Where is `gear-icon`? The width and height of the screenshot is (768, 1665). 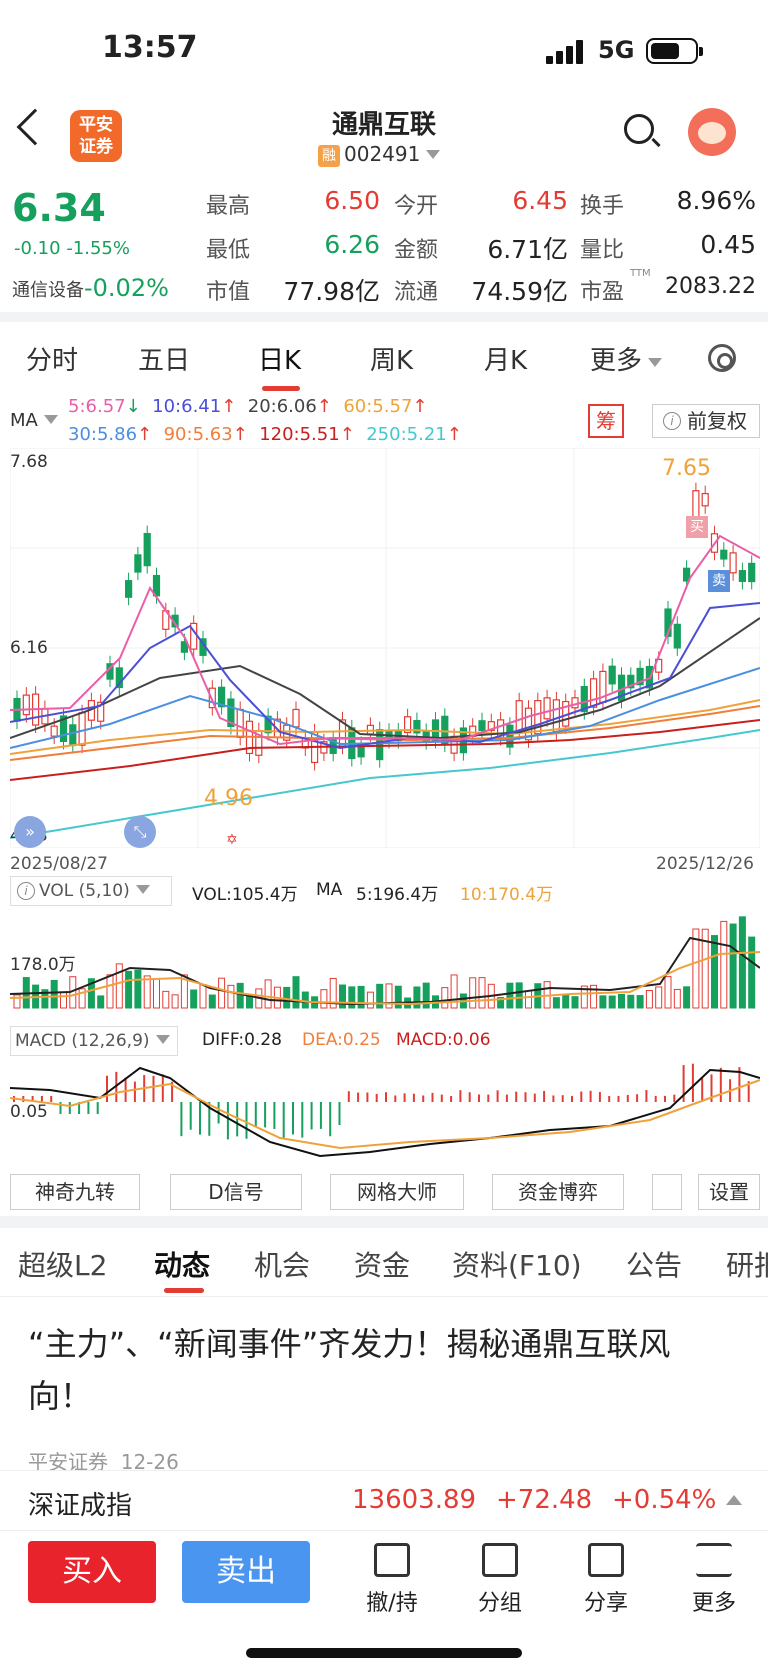
gear-icon is located at coordinates (722, 358).